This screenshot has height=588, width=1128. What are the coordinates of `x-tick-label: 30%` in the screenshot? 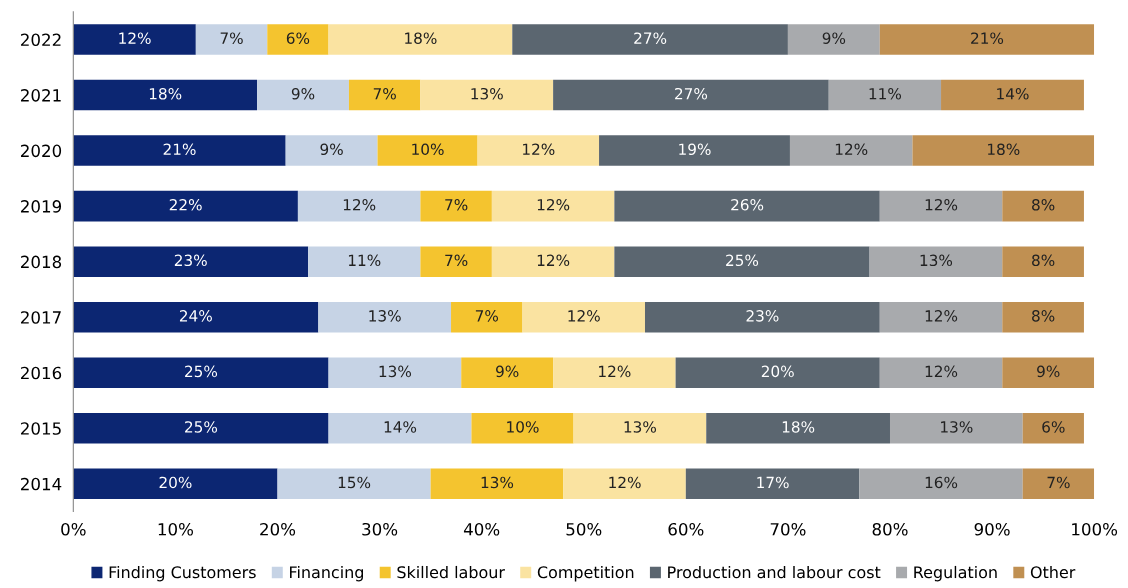 It's located at (380, 529).